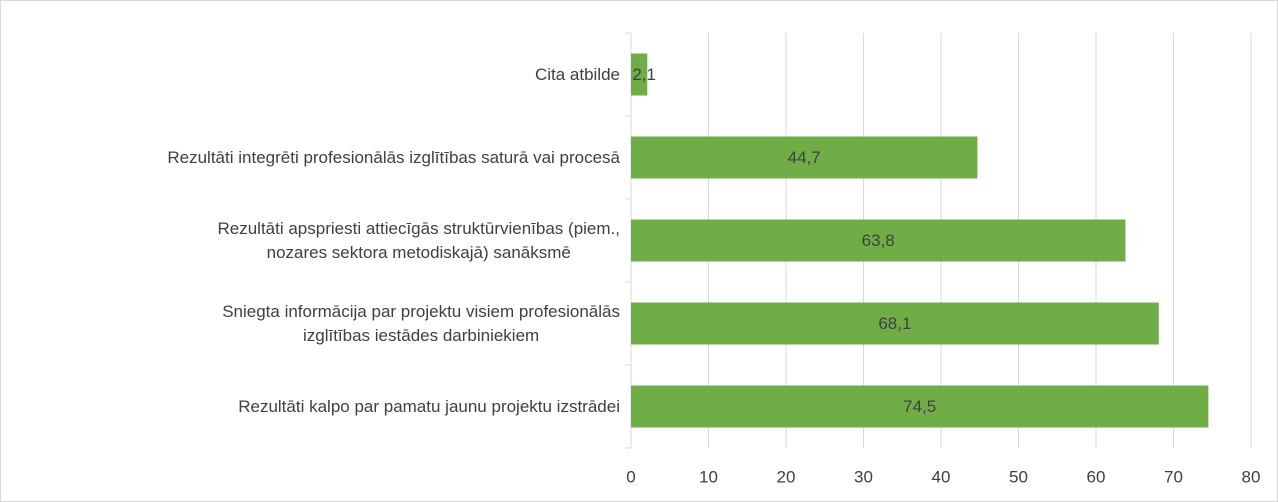 The width and height of the screenshot is (1278, 502). Describe the element at coordinates (1173, 476) in the screenshot. I see `x-tick-label: 70` at that location.